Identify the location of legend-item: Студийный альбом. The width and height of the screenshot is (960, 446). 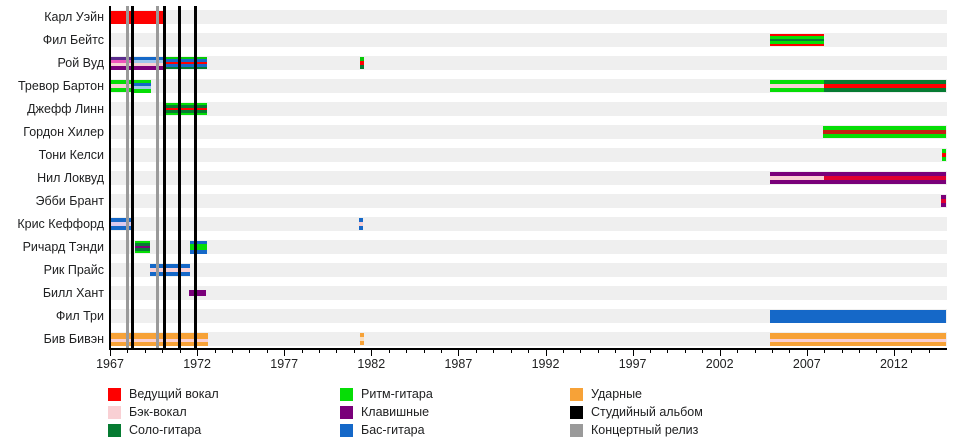
(636, 412).